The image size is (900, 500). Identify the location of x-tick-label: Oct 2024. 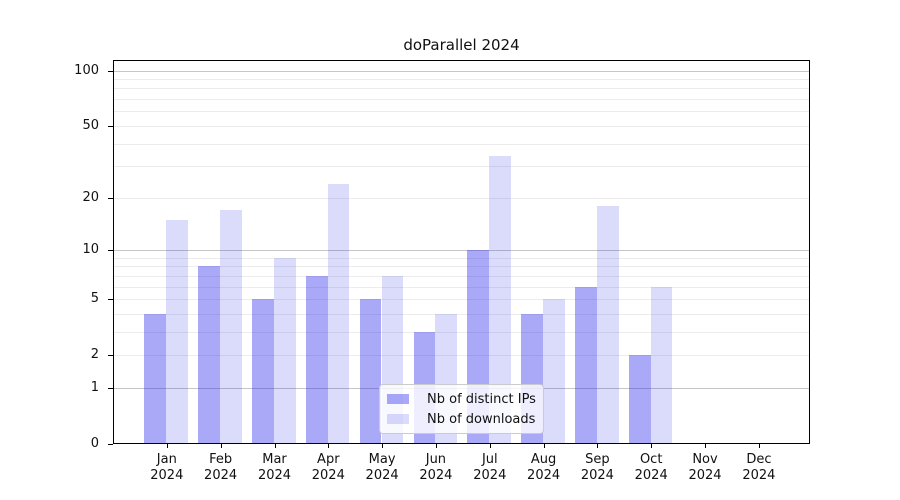
(651, 467).